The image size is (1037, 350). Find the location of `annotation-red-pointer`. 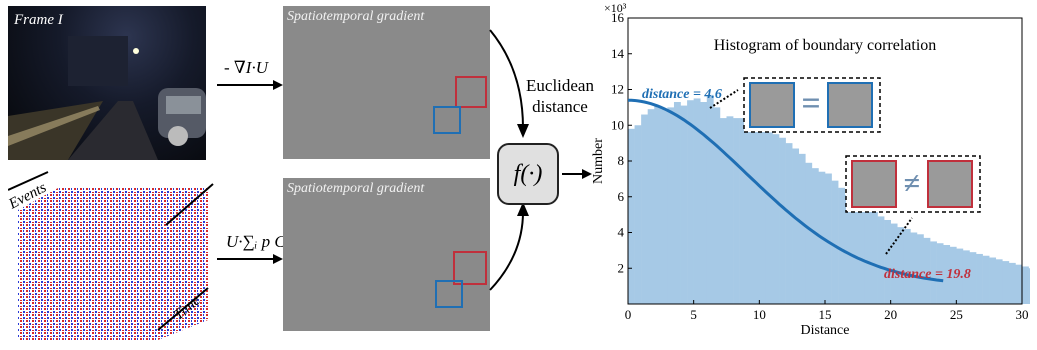

annotation-red-pointer is located at coordinates (899, 236).